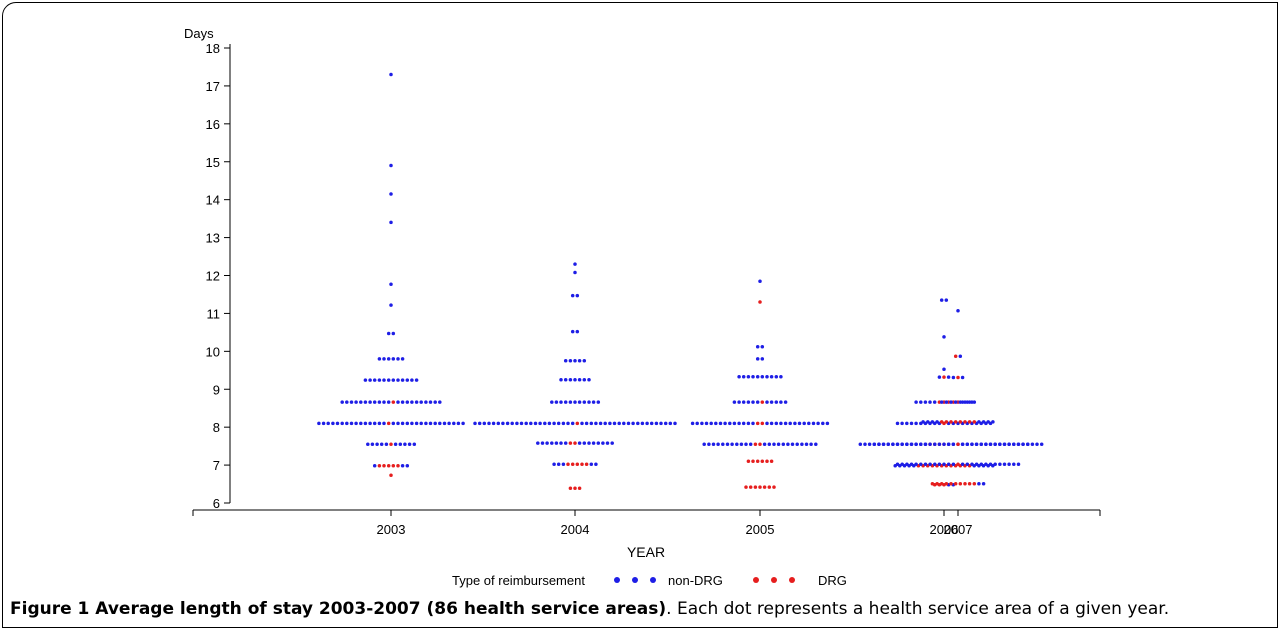 The image size is (1282, 632). Describe the element at coordinates (199, 33) in the screenshot. I see `y-axis-label: Days` at that location.